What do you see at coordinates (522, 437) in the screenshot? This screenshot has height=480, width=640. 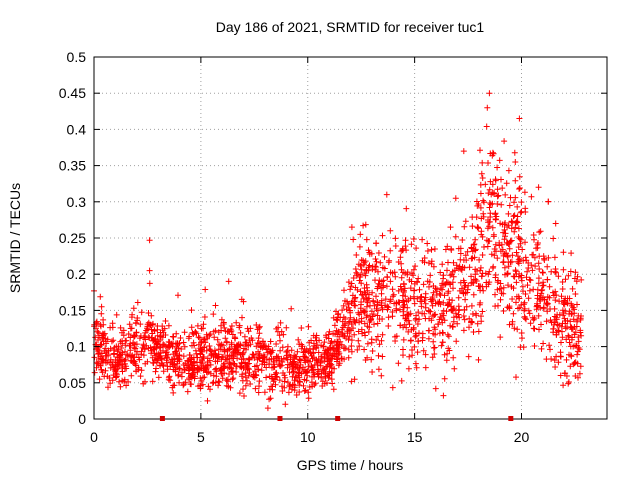 I see `x-tick-label: 20` at bounding box center [522, 437].